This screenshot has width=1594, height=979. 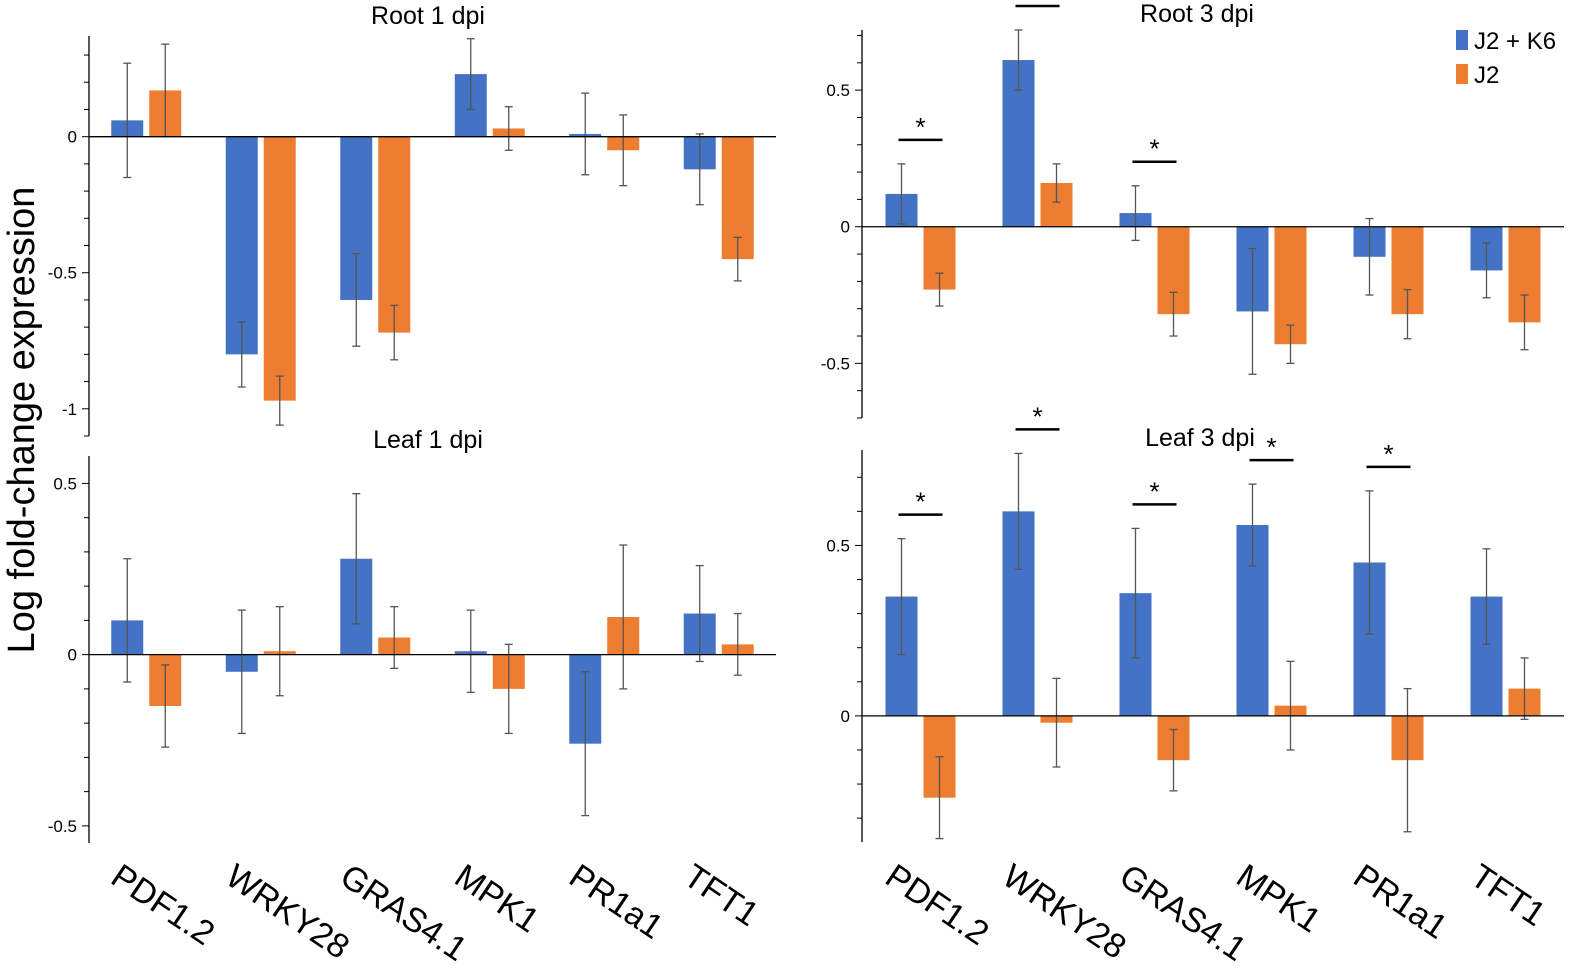 I want to click on bar-j2-k6-wrky28, so click(x=241, y=245).